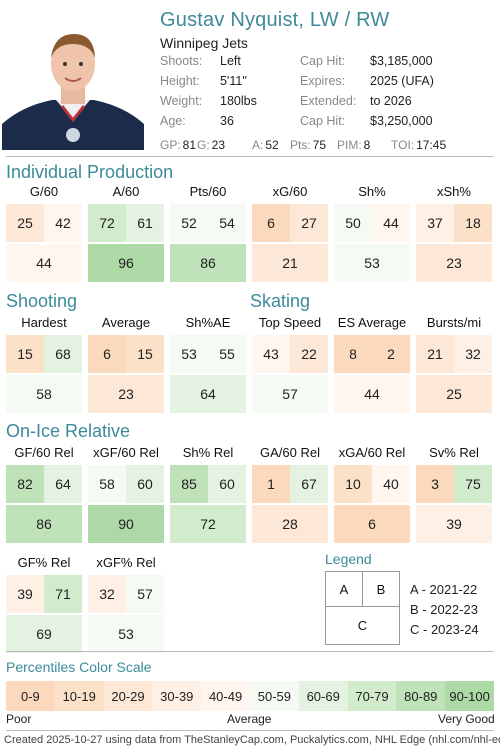  Describe the element at coordinates (227, 223) in the screenshot. I see `cell-b: 54` at that location.